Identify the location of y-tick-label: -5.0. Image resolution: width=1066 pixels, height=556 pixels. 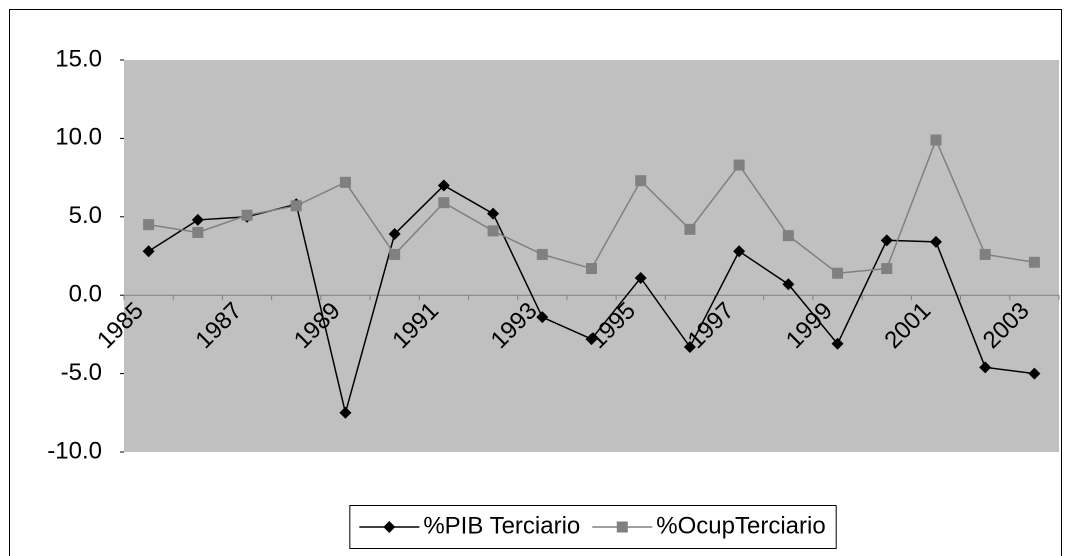
(81, 372).